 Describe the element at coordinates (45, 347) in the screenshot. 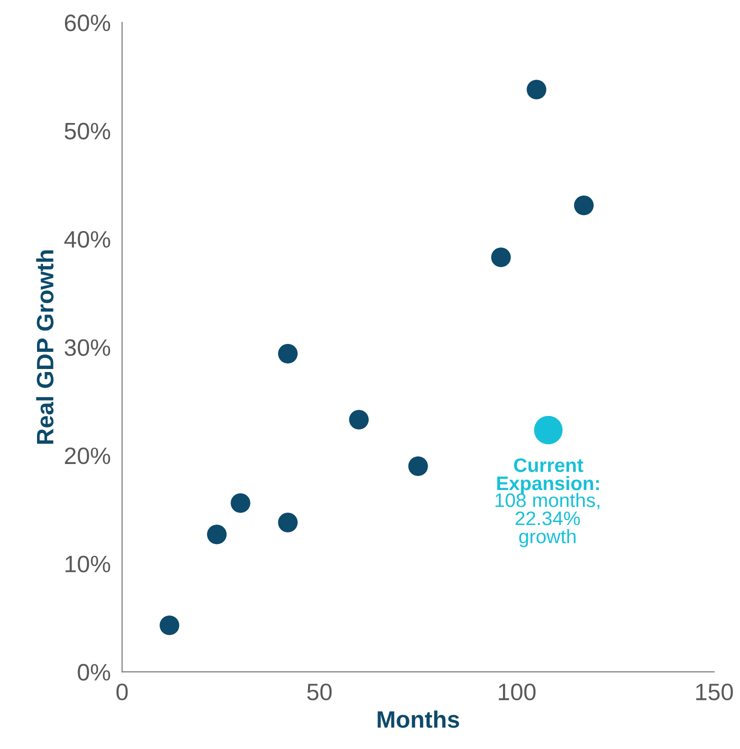

I see `y-axis-title: Real GDP Growth` at that location.